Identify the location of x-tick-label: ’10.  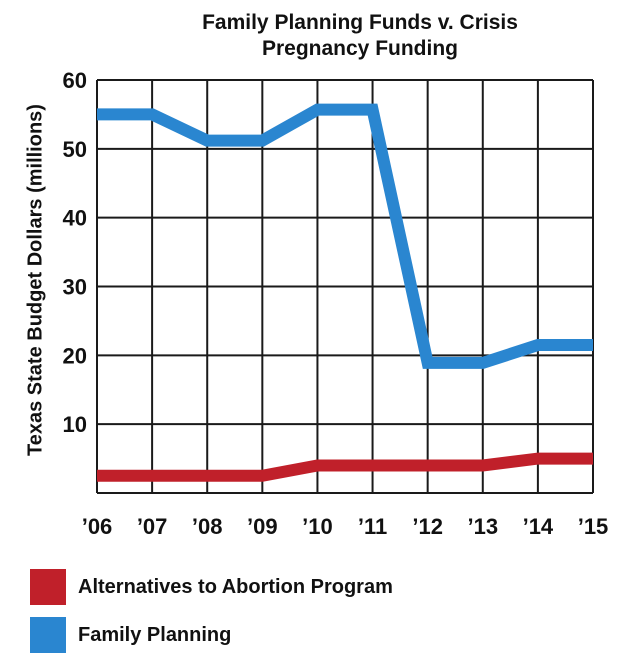
(317, 526).